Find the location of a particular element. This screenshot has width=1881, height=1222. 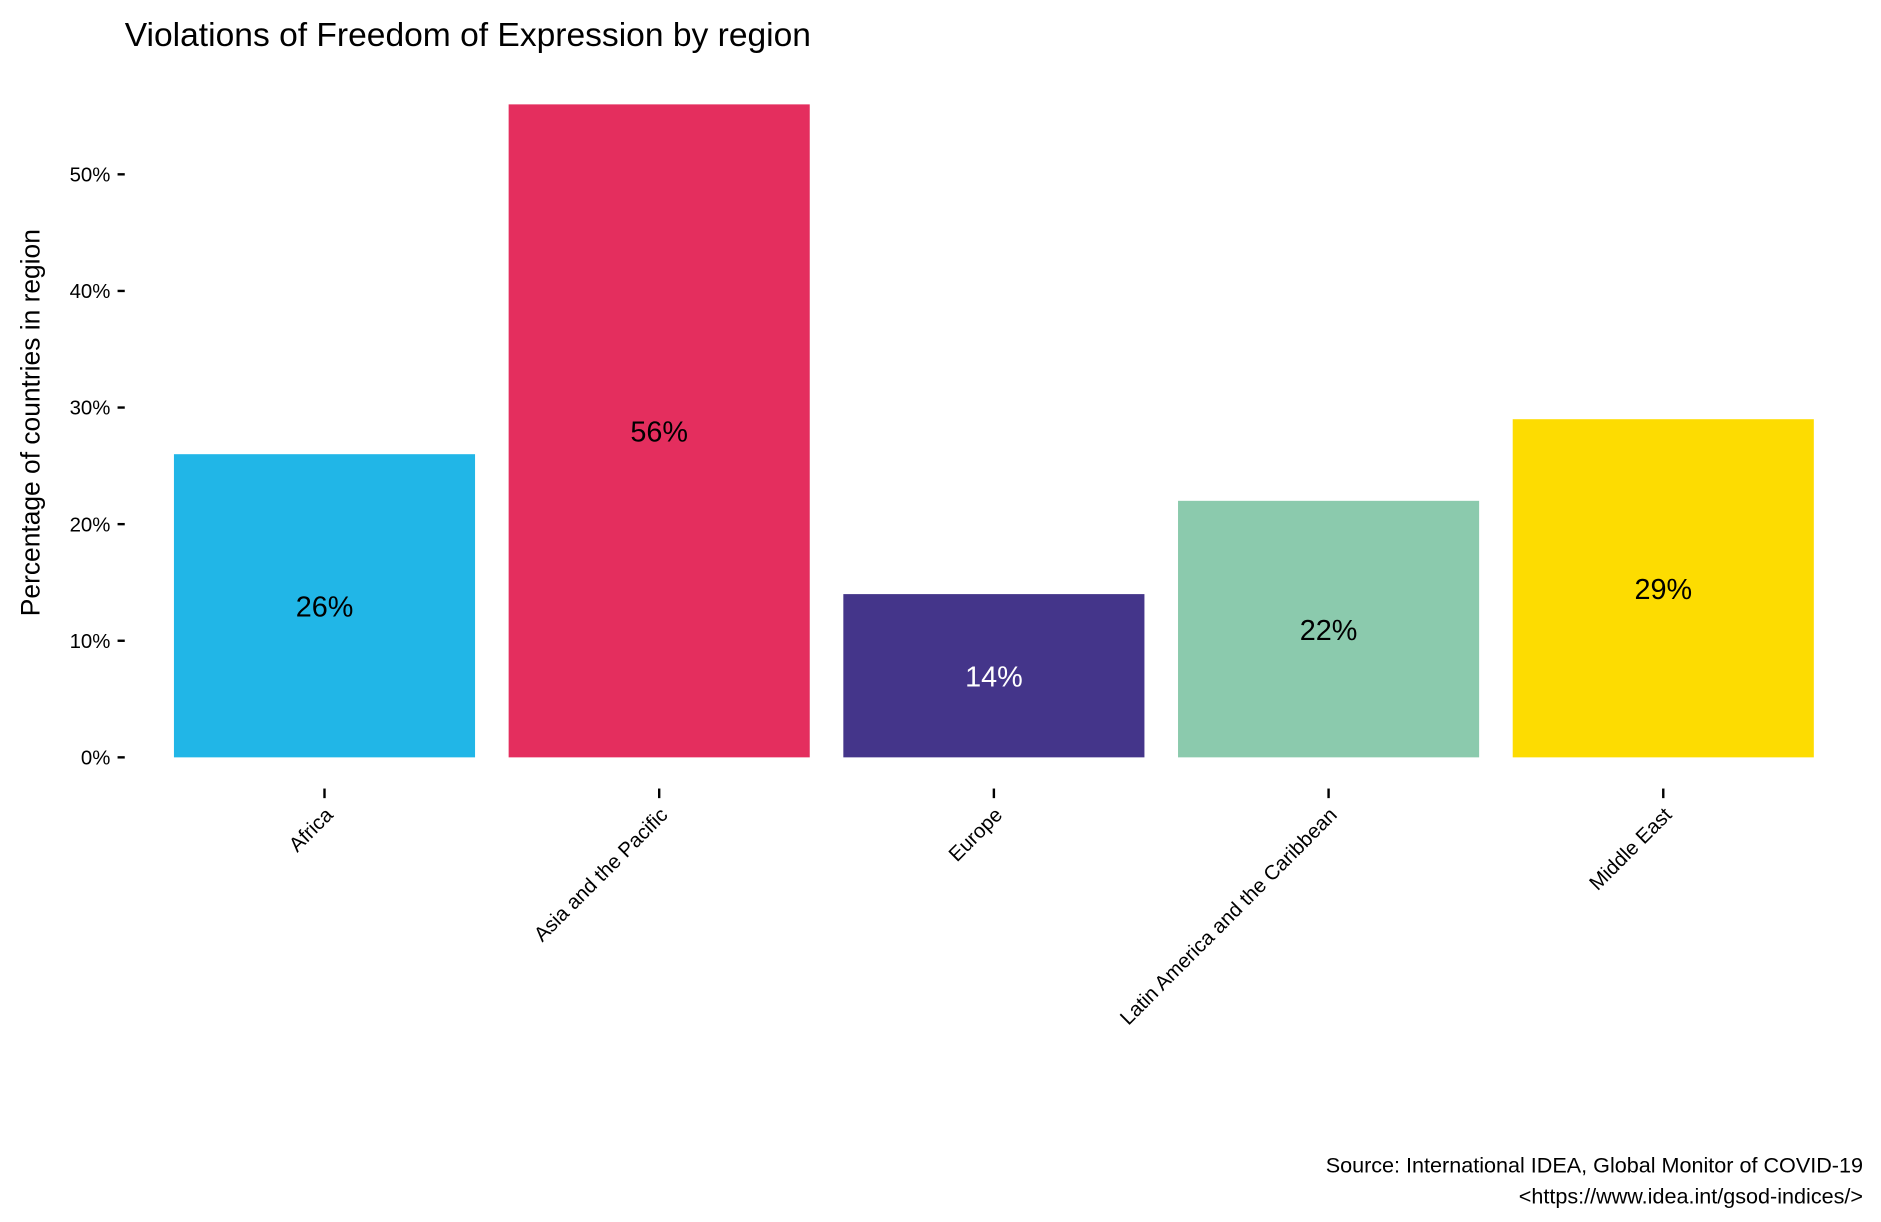

y-tick-label: 20% is located at coordinates (90, 525).